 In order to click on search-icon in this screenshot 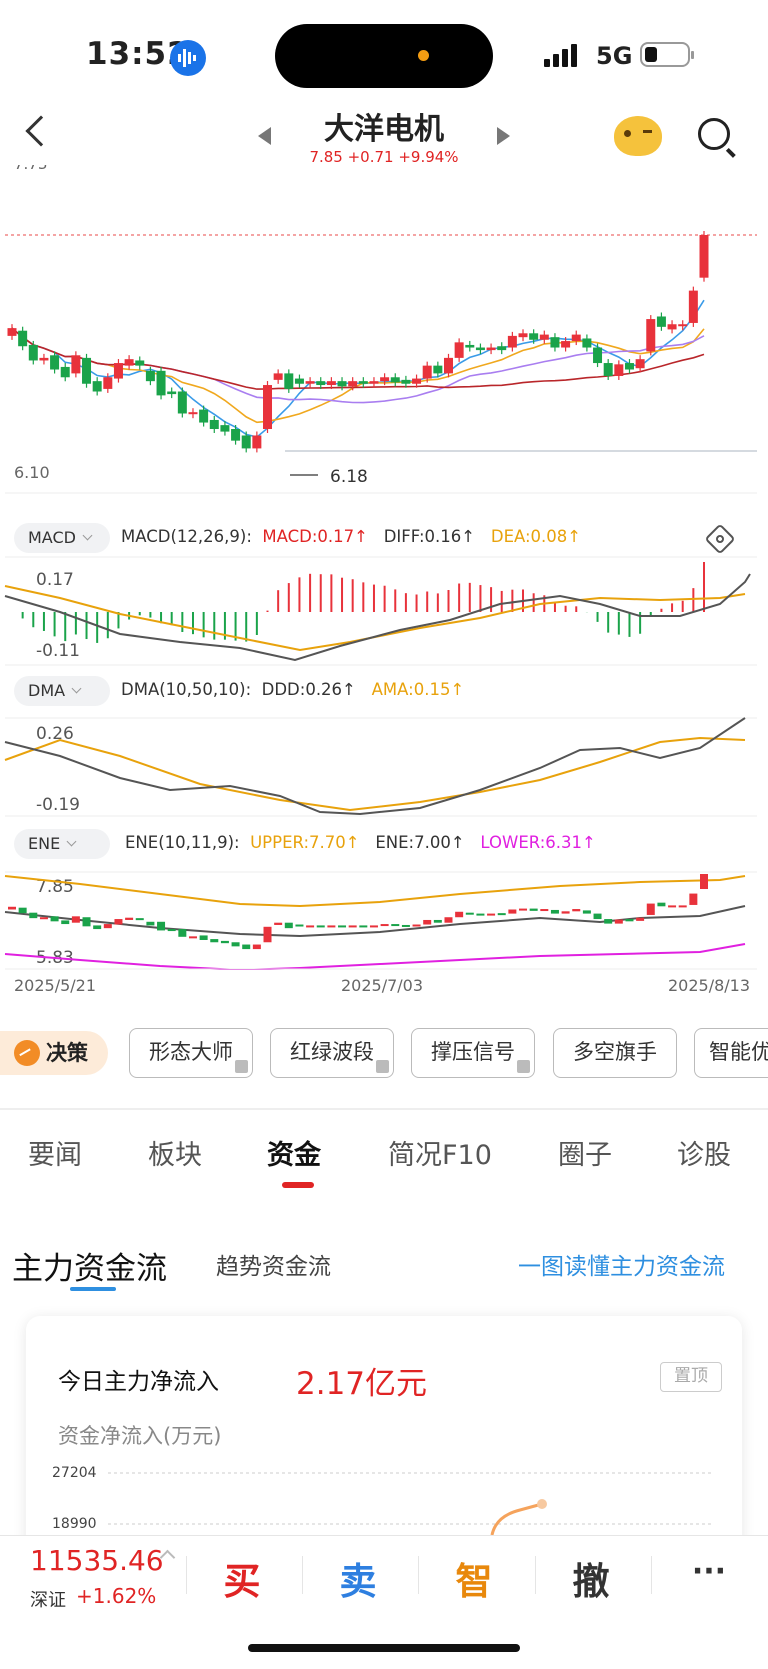, I will do `click(714, 134)`.